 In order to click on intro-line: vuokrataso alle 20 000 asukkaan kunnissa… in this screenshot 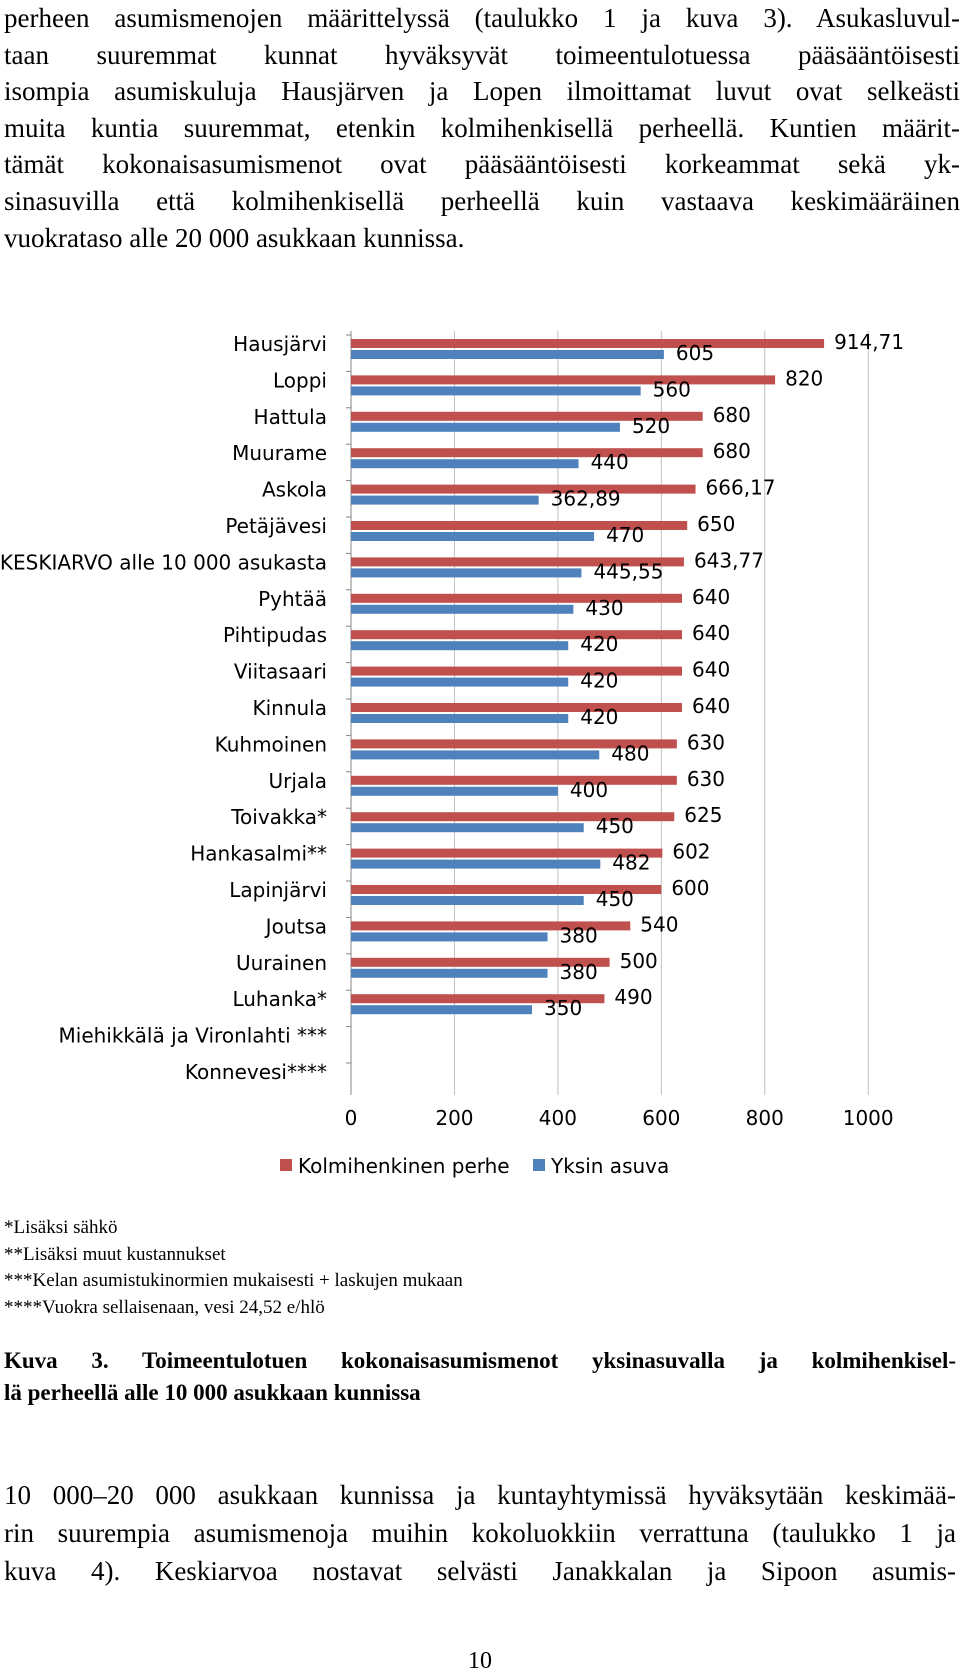, I will do `click(234, 237)`.